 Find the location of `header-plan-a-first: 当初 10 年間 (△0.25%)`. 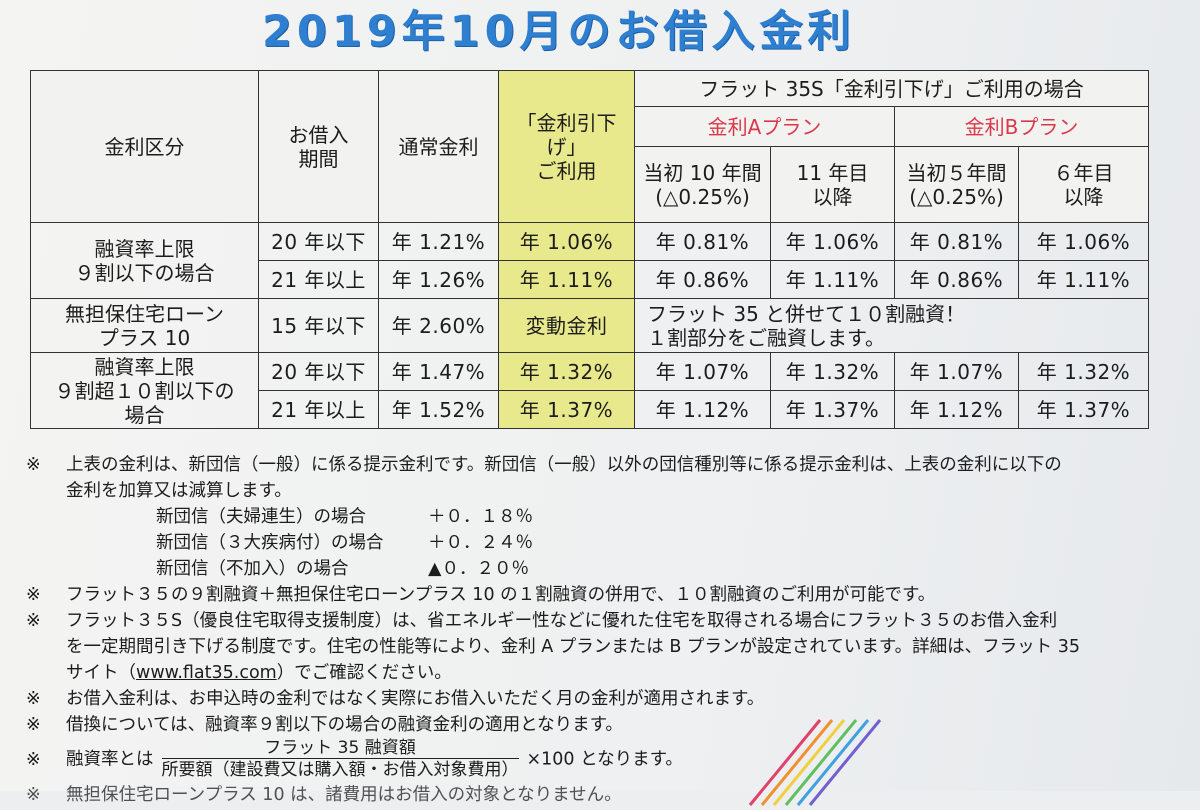

header-plan-a-first: 当初 10 年間 (△0.25%) is located at coordinates (702, 184).